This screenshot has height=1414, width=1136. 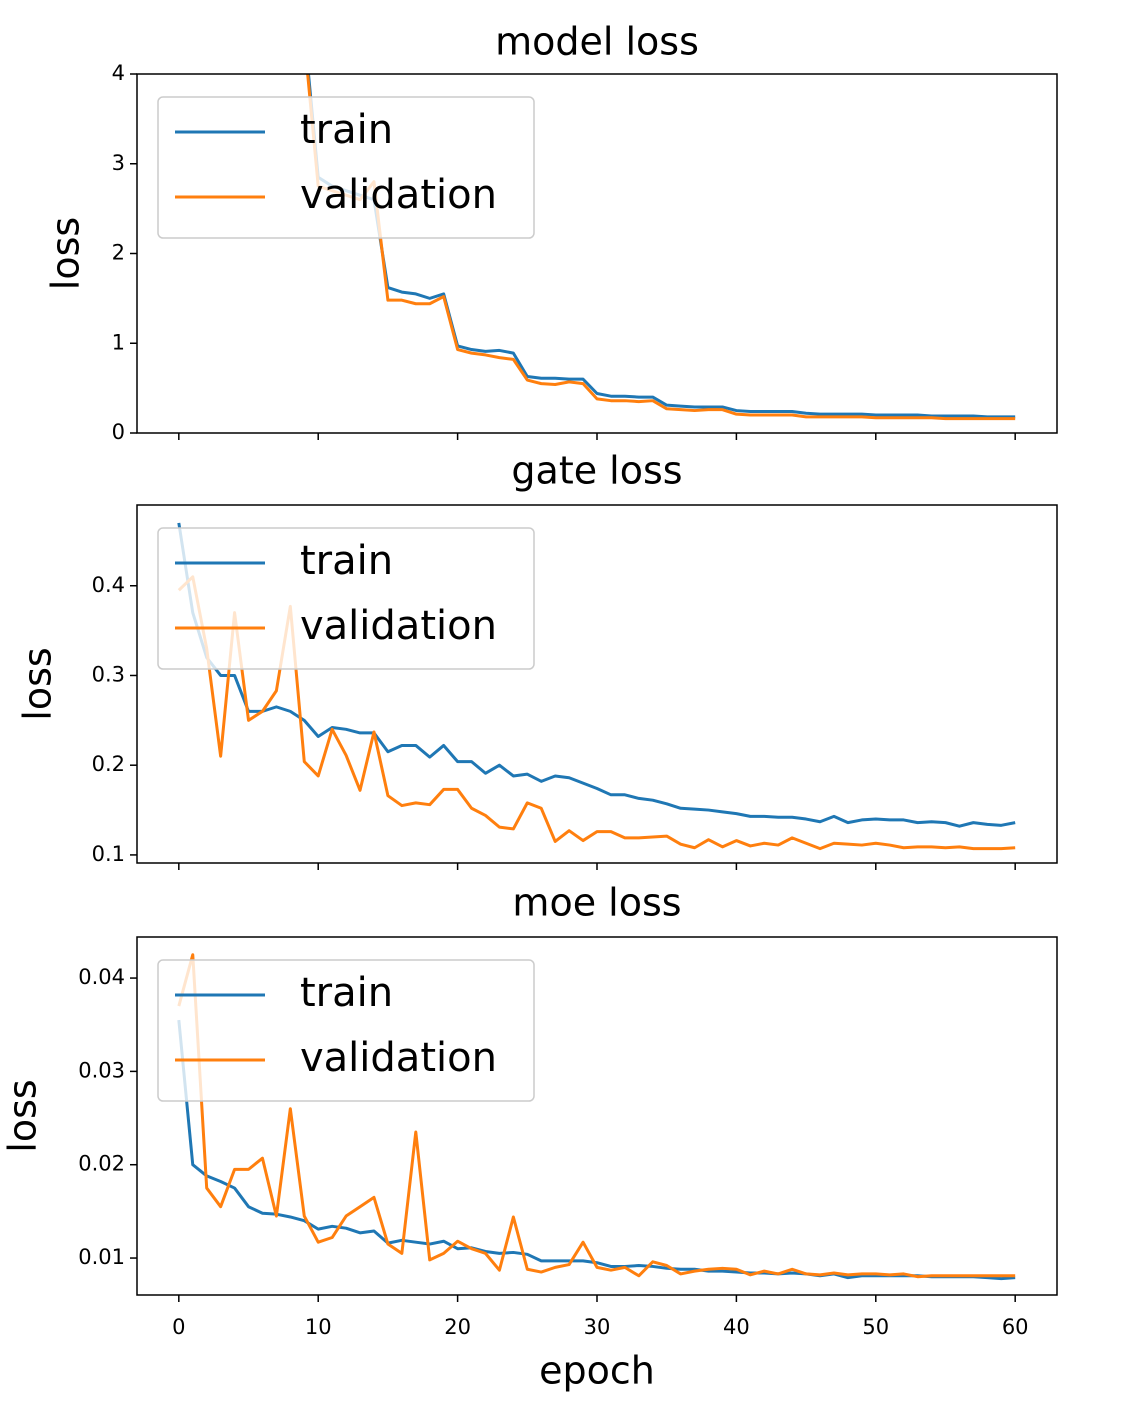 I want to click on y-tick-label: 2, so click(x=118, y=253).